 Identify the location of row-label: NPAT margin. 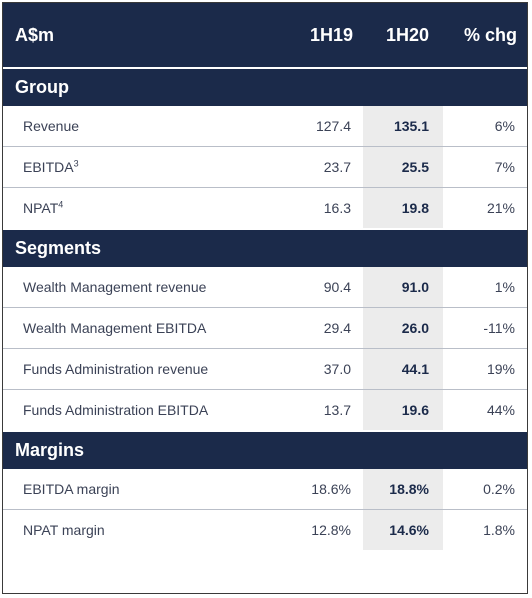
(64, 530).